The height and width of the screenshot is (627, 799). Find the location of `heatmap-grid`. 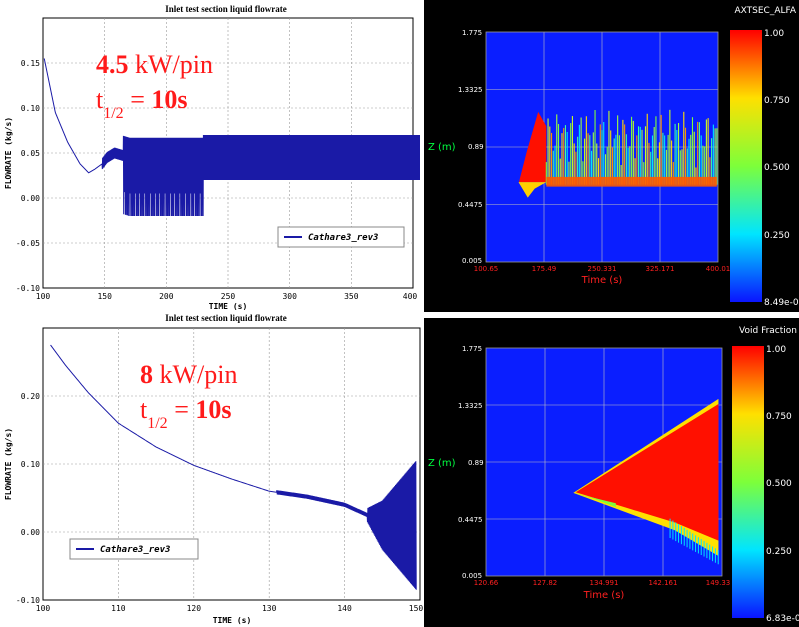

heatmap-grid is located at coordinates (604, 462).